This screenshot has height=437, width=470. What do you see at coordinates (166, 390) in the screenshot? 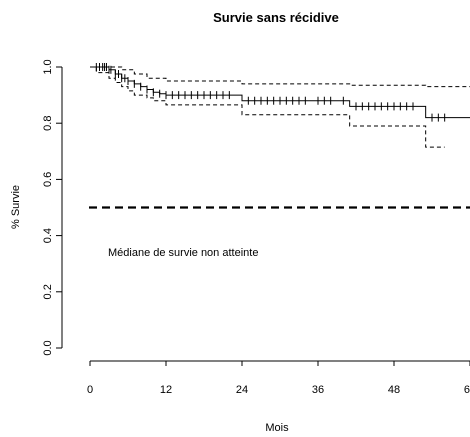
I see `x-tick-label: 12` at bounding box center [166, 390].